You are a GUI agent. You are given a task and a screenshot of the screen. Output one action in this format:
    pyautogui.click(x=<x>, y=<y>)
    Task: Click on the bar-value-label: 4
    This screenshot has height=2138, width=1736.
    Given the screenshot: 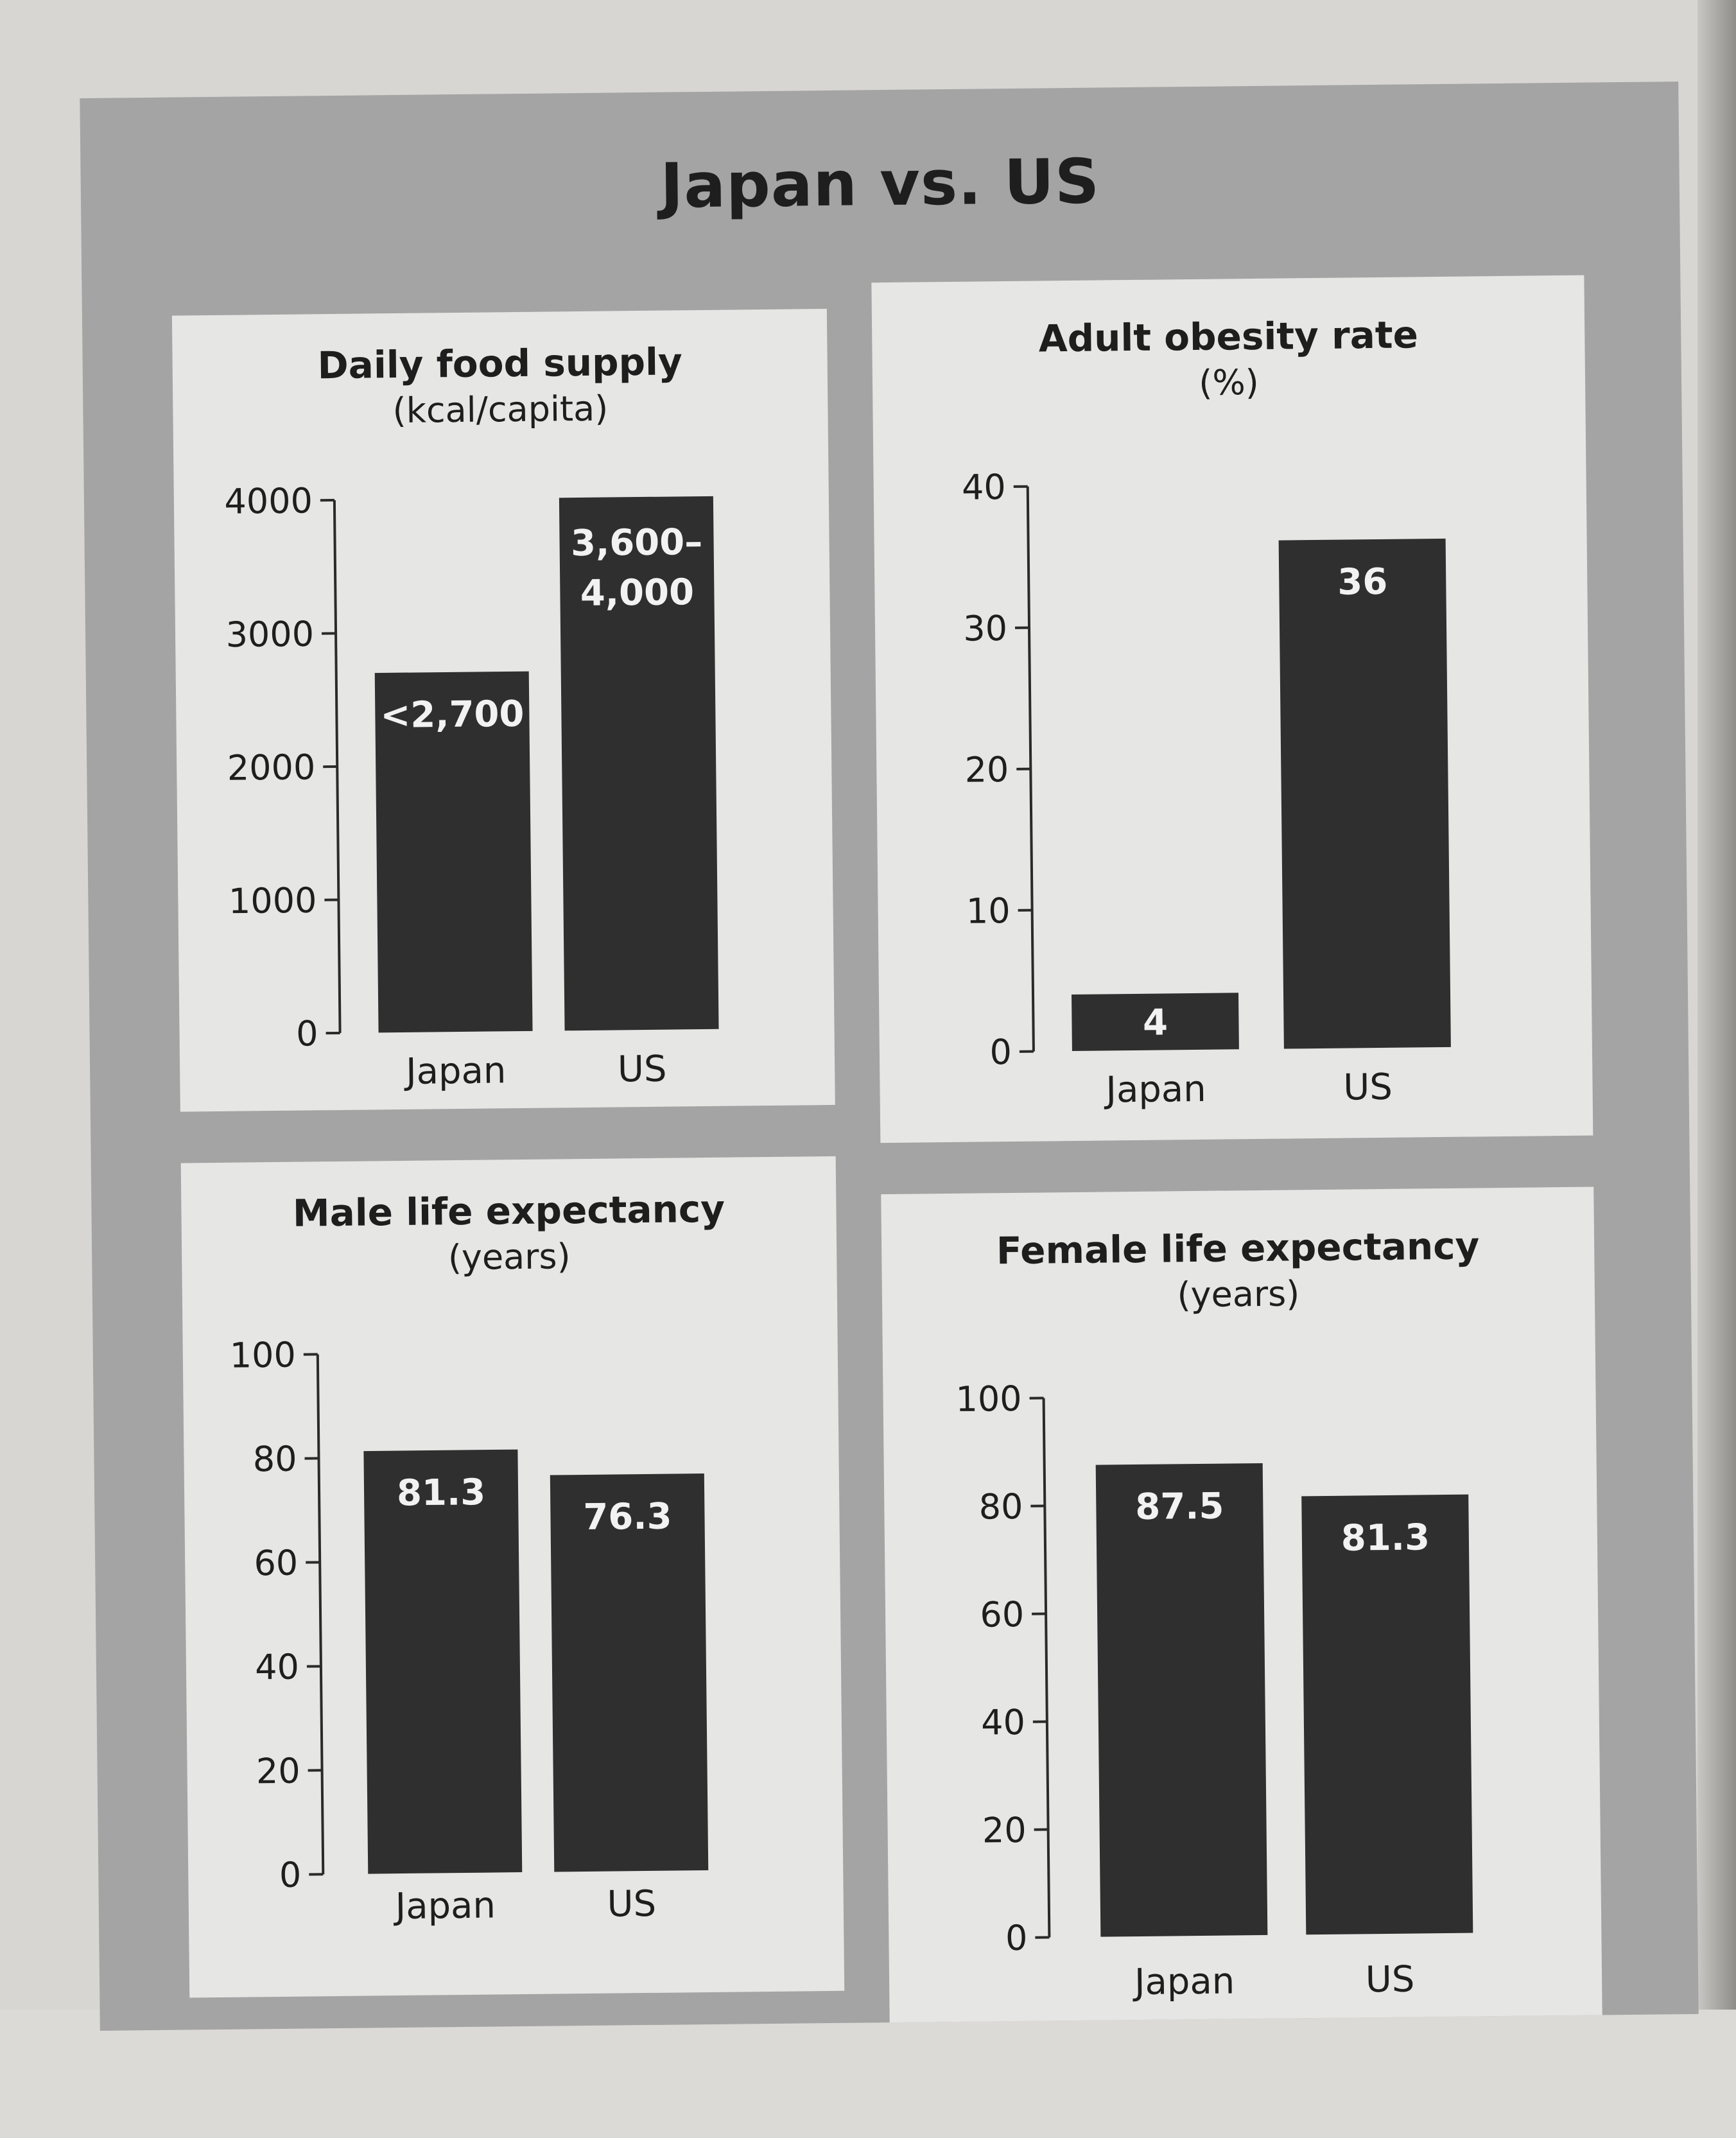 What is the action you would take?
    pyautogui.click(x=1155, y=1022)
    